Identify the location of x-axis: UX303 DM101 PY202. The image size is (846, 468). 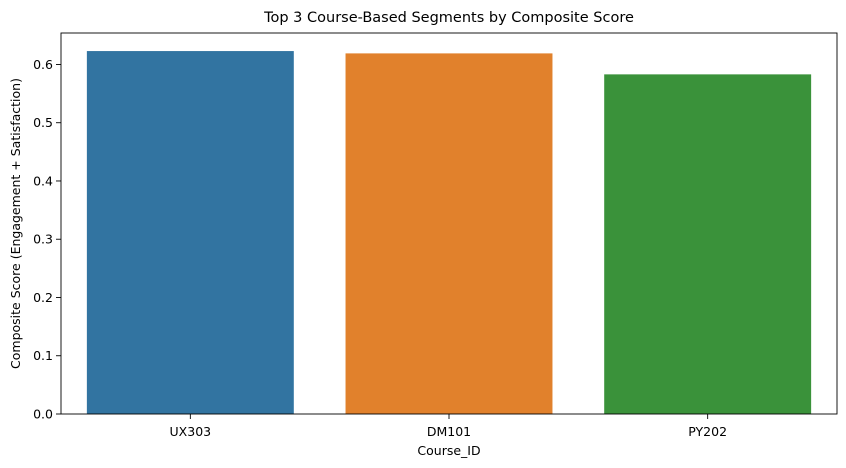
(448, 426).